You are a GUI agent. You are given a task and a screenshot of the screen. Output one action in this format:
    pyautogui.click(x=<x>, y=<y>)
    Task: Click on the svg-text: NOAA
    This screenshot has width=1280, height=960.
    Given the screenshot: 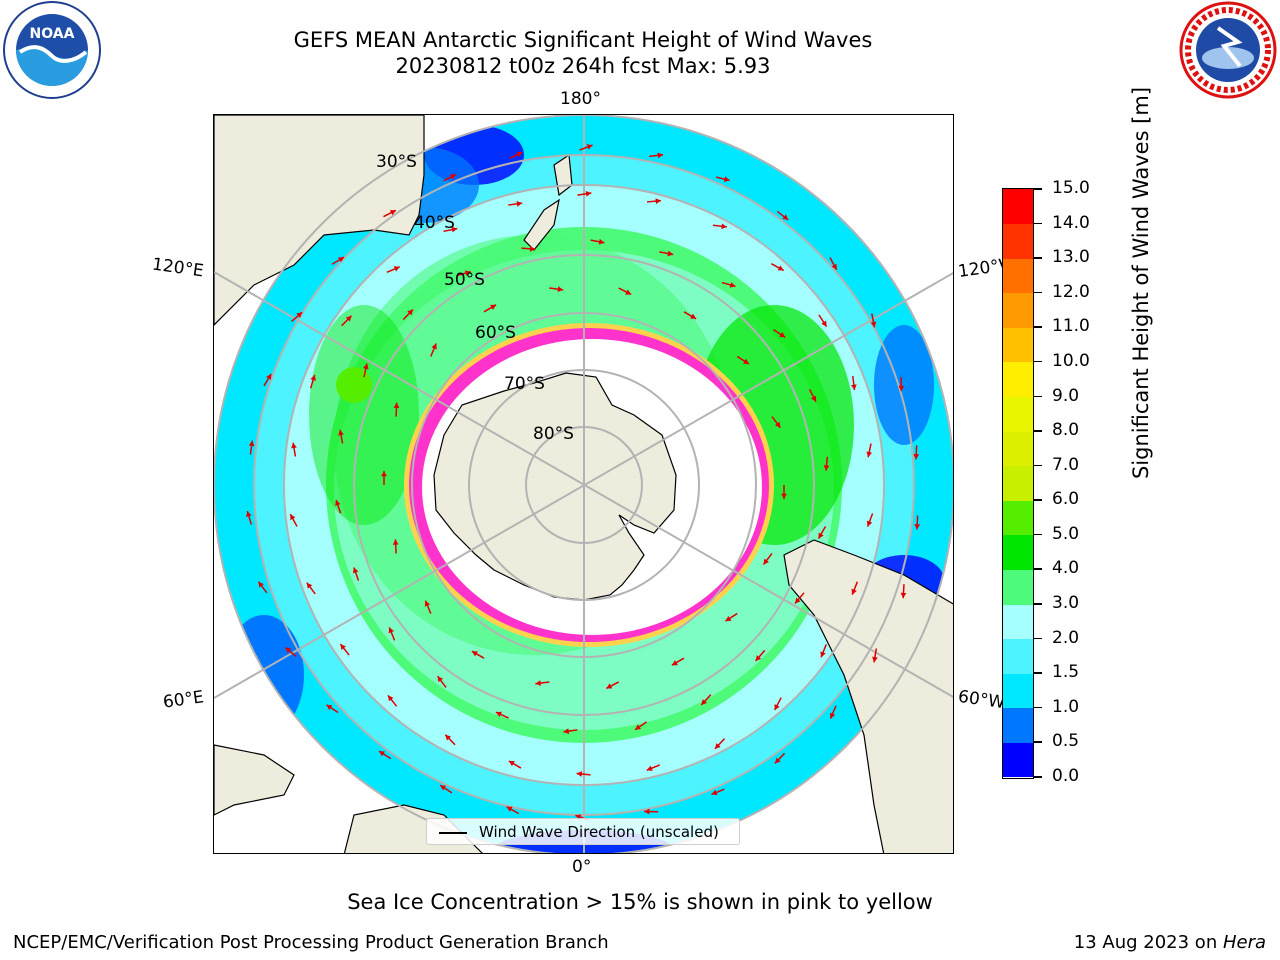 What is the action you would take?
    pyautogui.click(x=52, y=34)
    